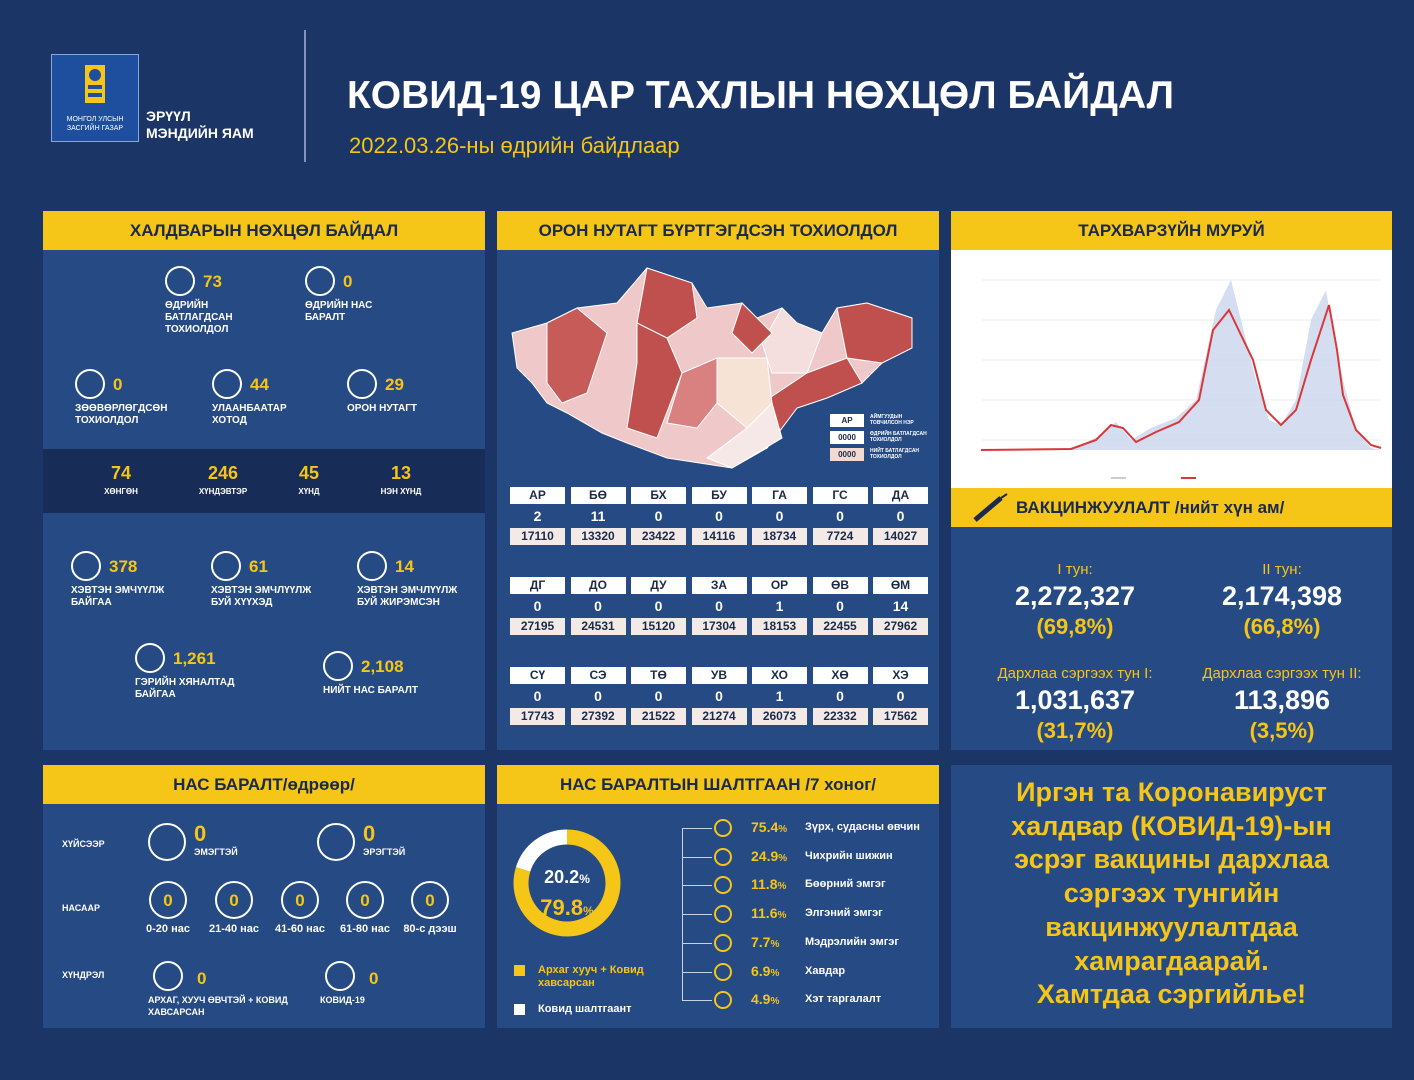 The image size is (1414, 1080). I want to click on province-total: 26073, so click(779, 716).